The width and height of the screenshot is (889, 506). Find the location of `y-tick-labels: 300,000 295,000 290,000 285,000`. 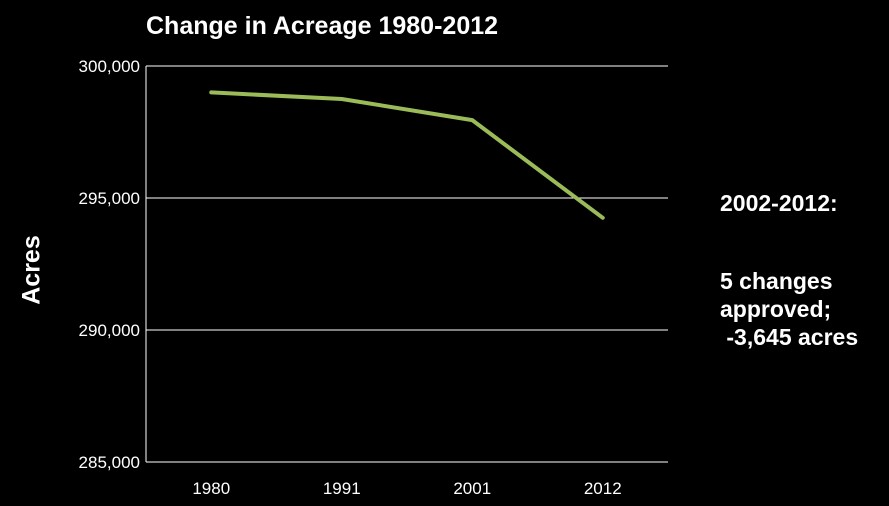

y-tick-labels: 300,000 295,000 290,000 285,000 is located at coordinates (109, 264).